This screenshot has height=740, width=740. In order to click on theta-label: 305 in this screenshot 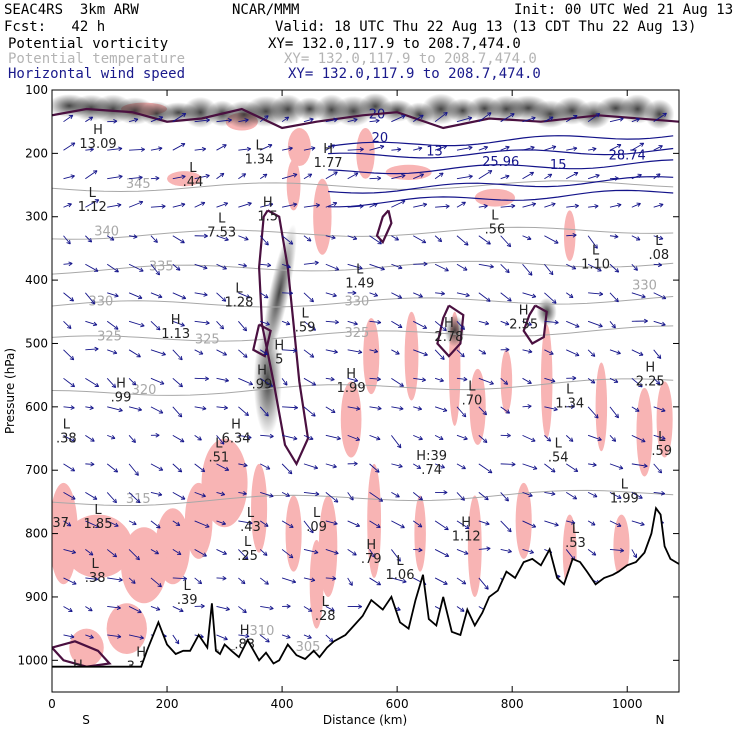, I will do `click(308, 647)`.